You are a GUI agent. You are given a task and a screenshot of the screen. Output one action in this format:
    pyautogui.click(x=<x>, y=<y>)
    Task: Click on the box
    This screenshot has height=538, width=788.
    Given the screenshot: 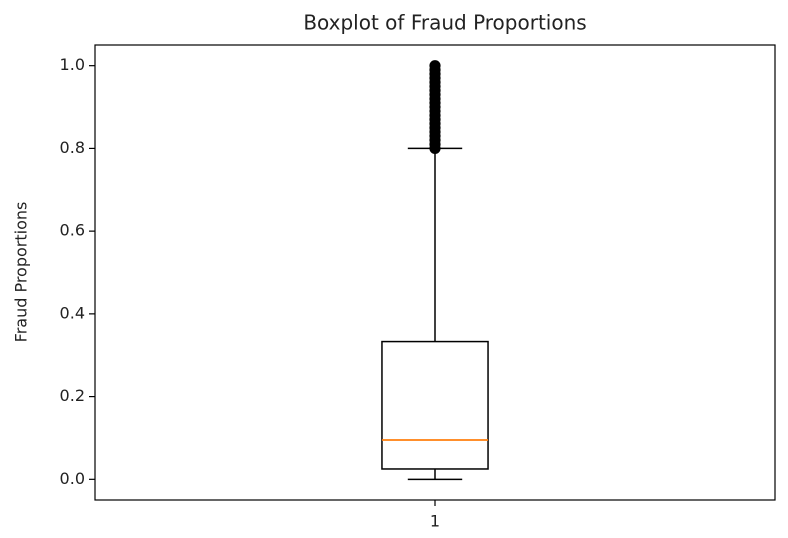 What is the action you would take?
    pyautogui.click(x=435, y=405)
    